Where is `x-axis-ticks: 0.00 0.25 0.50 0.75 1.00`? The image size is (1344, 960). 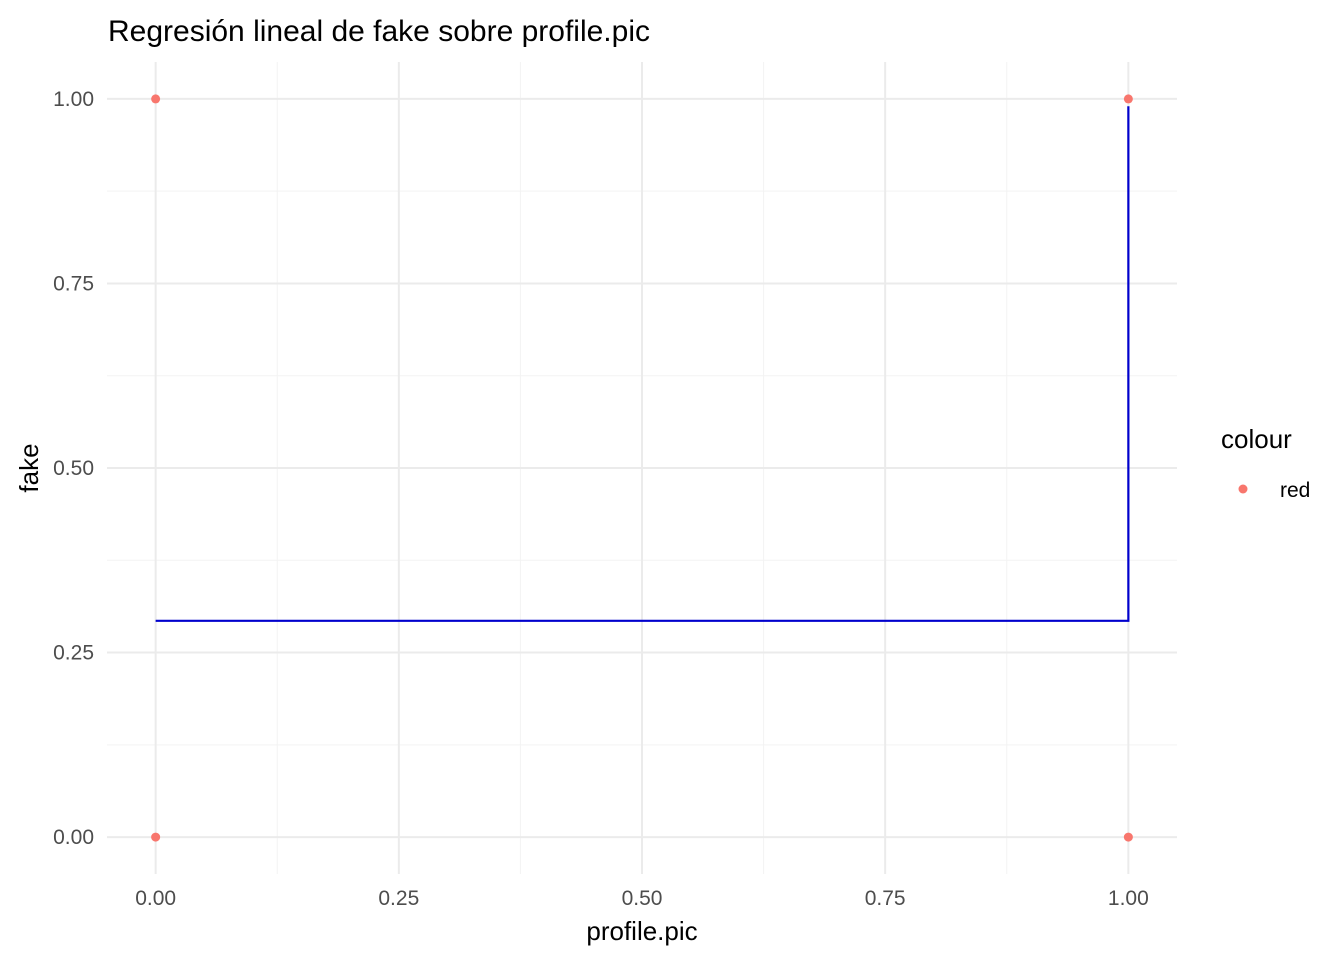
x-axis-ticks: 0.00 0.25 0.50 0.75 1.00 is located at coordinates (642, 898).